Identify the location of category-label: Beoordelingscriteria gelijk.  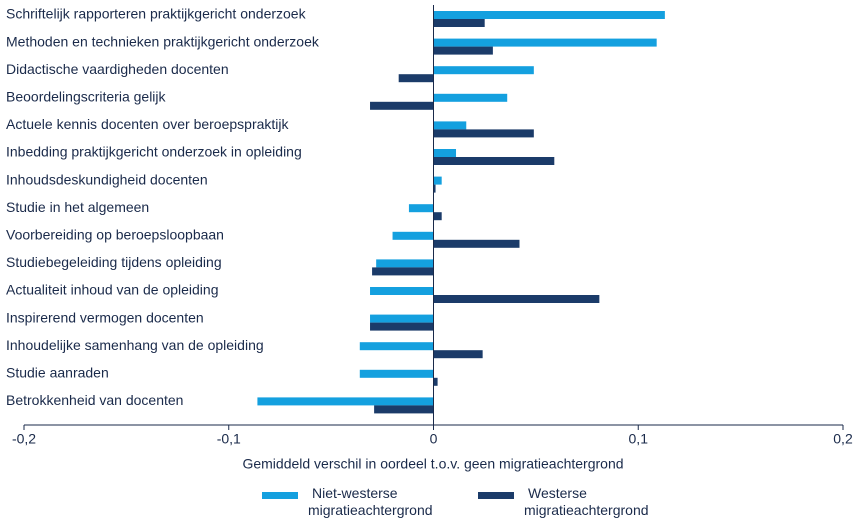
(86, 97).